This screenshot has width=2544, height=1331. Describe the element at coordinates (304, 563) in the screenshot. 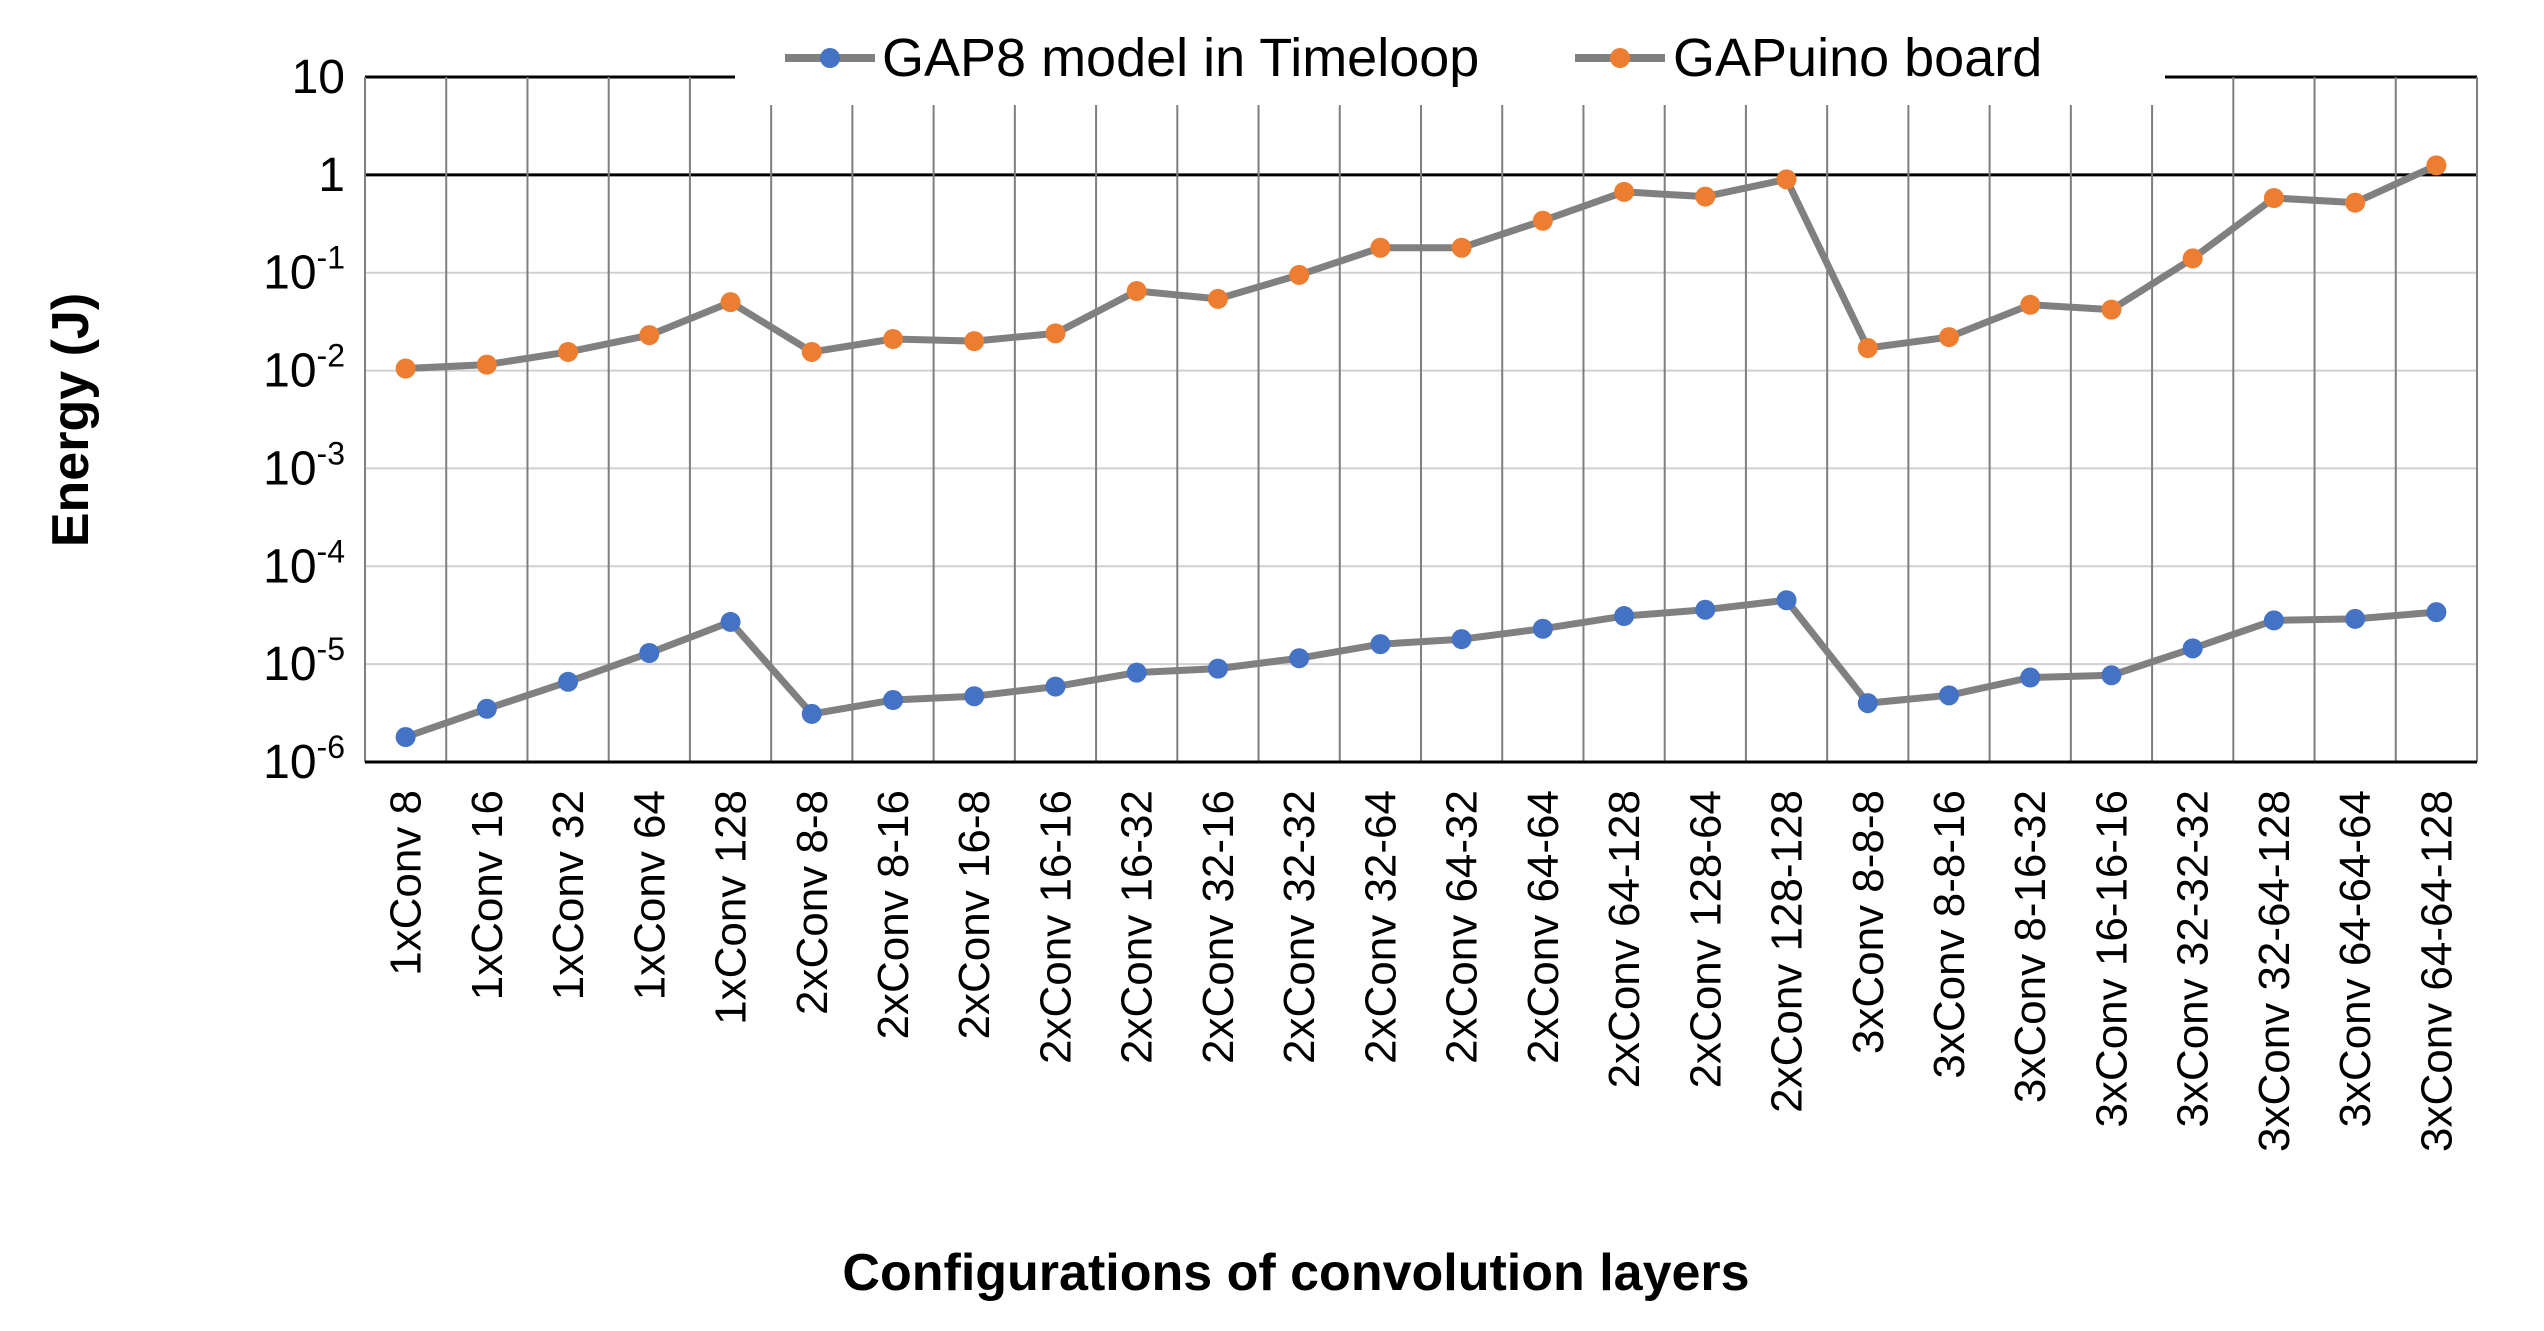

I see `y-tick-label: 10⁻⁴` at that location.